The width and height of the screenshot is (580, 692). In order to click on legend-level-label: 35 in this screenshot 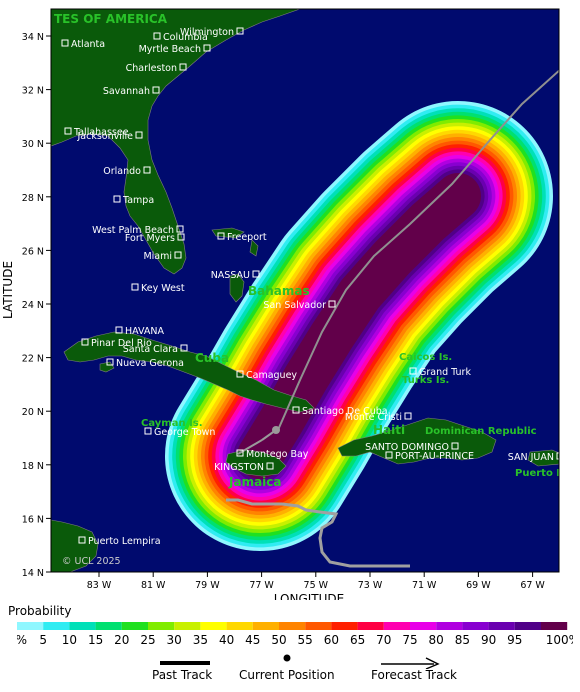, I will do `click(200, 640)`.